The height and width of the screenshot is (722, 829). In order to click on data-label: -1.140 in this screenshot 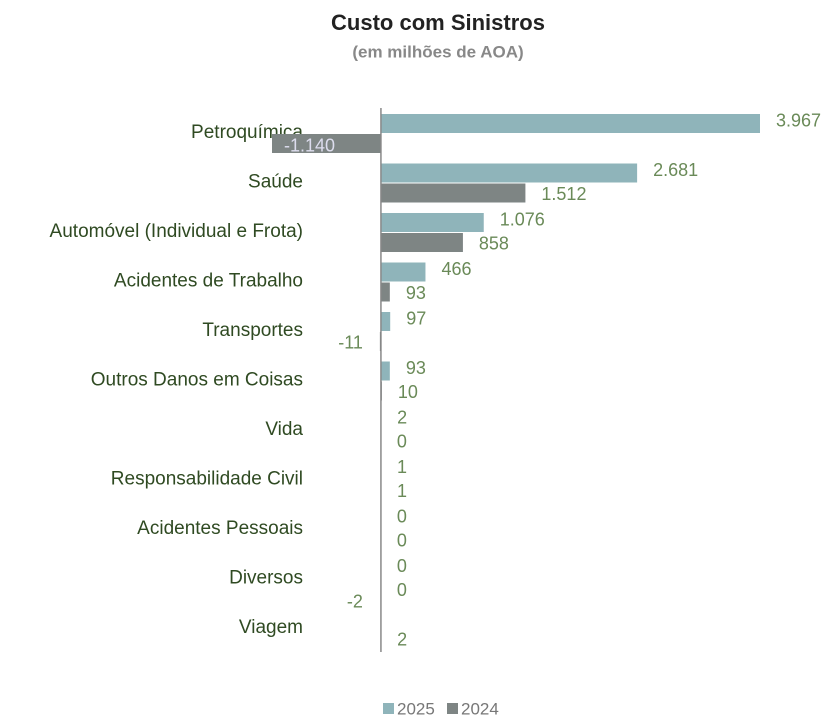, I will do `click(309, 145)`.